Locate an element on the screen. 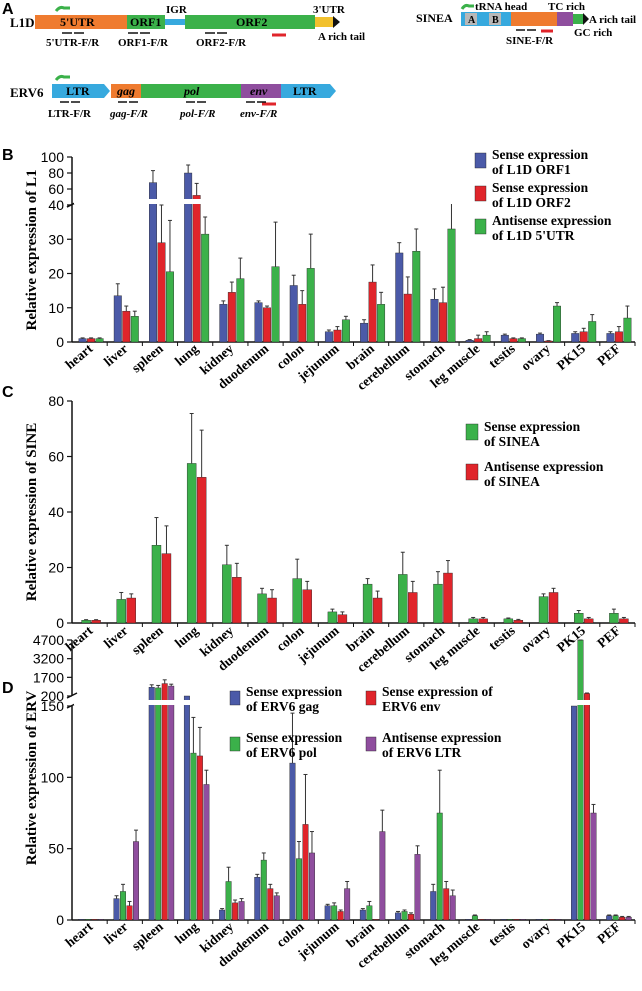  x-tick-label: PK15 is located at coordinates (571, 935).